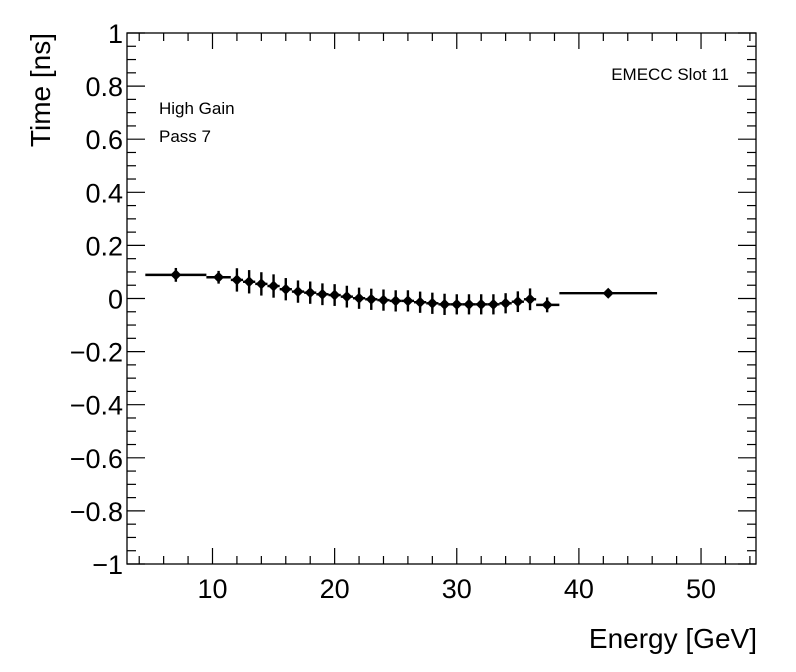 Image resolution: width=796 pixels, height=672 pixels. I want to click on x-tick-label: 20, so click(335, 589).